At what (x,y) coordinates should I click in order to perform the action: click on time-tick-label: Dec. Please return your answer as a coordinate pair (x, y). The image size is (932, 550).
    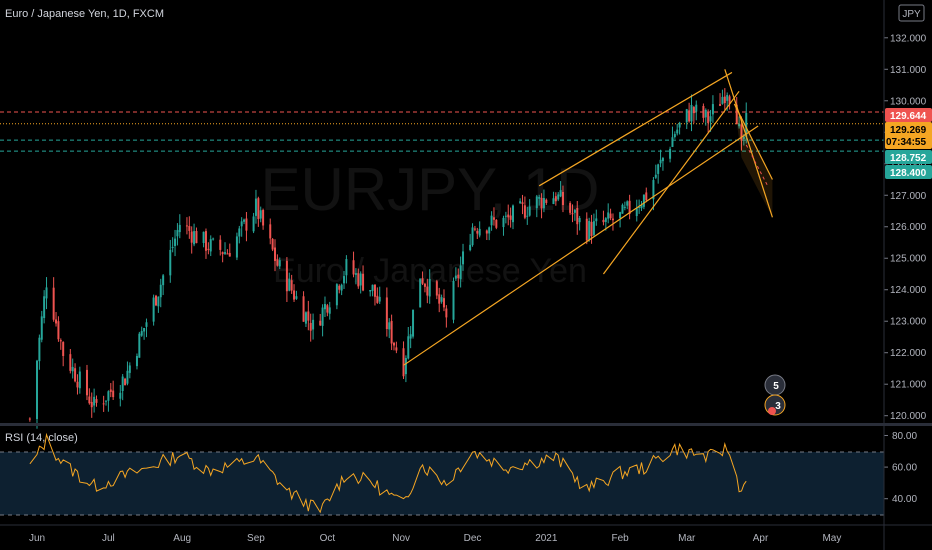
    Looking at the image, I should click on (473, 538).